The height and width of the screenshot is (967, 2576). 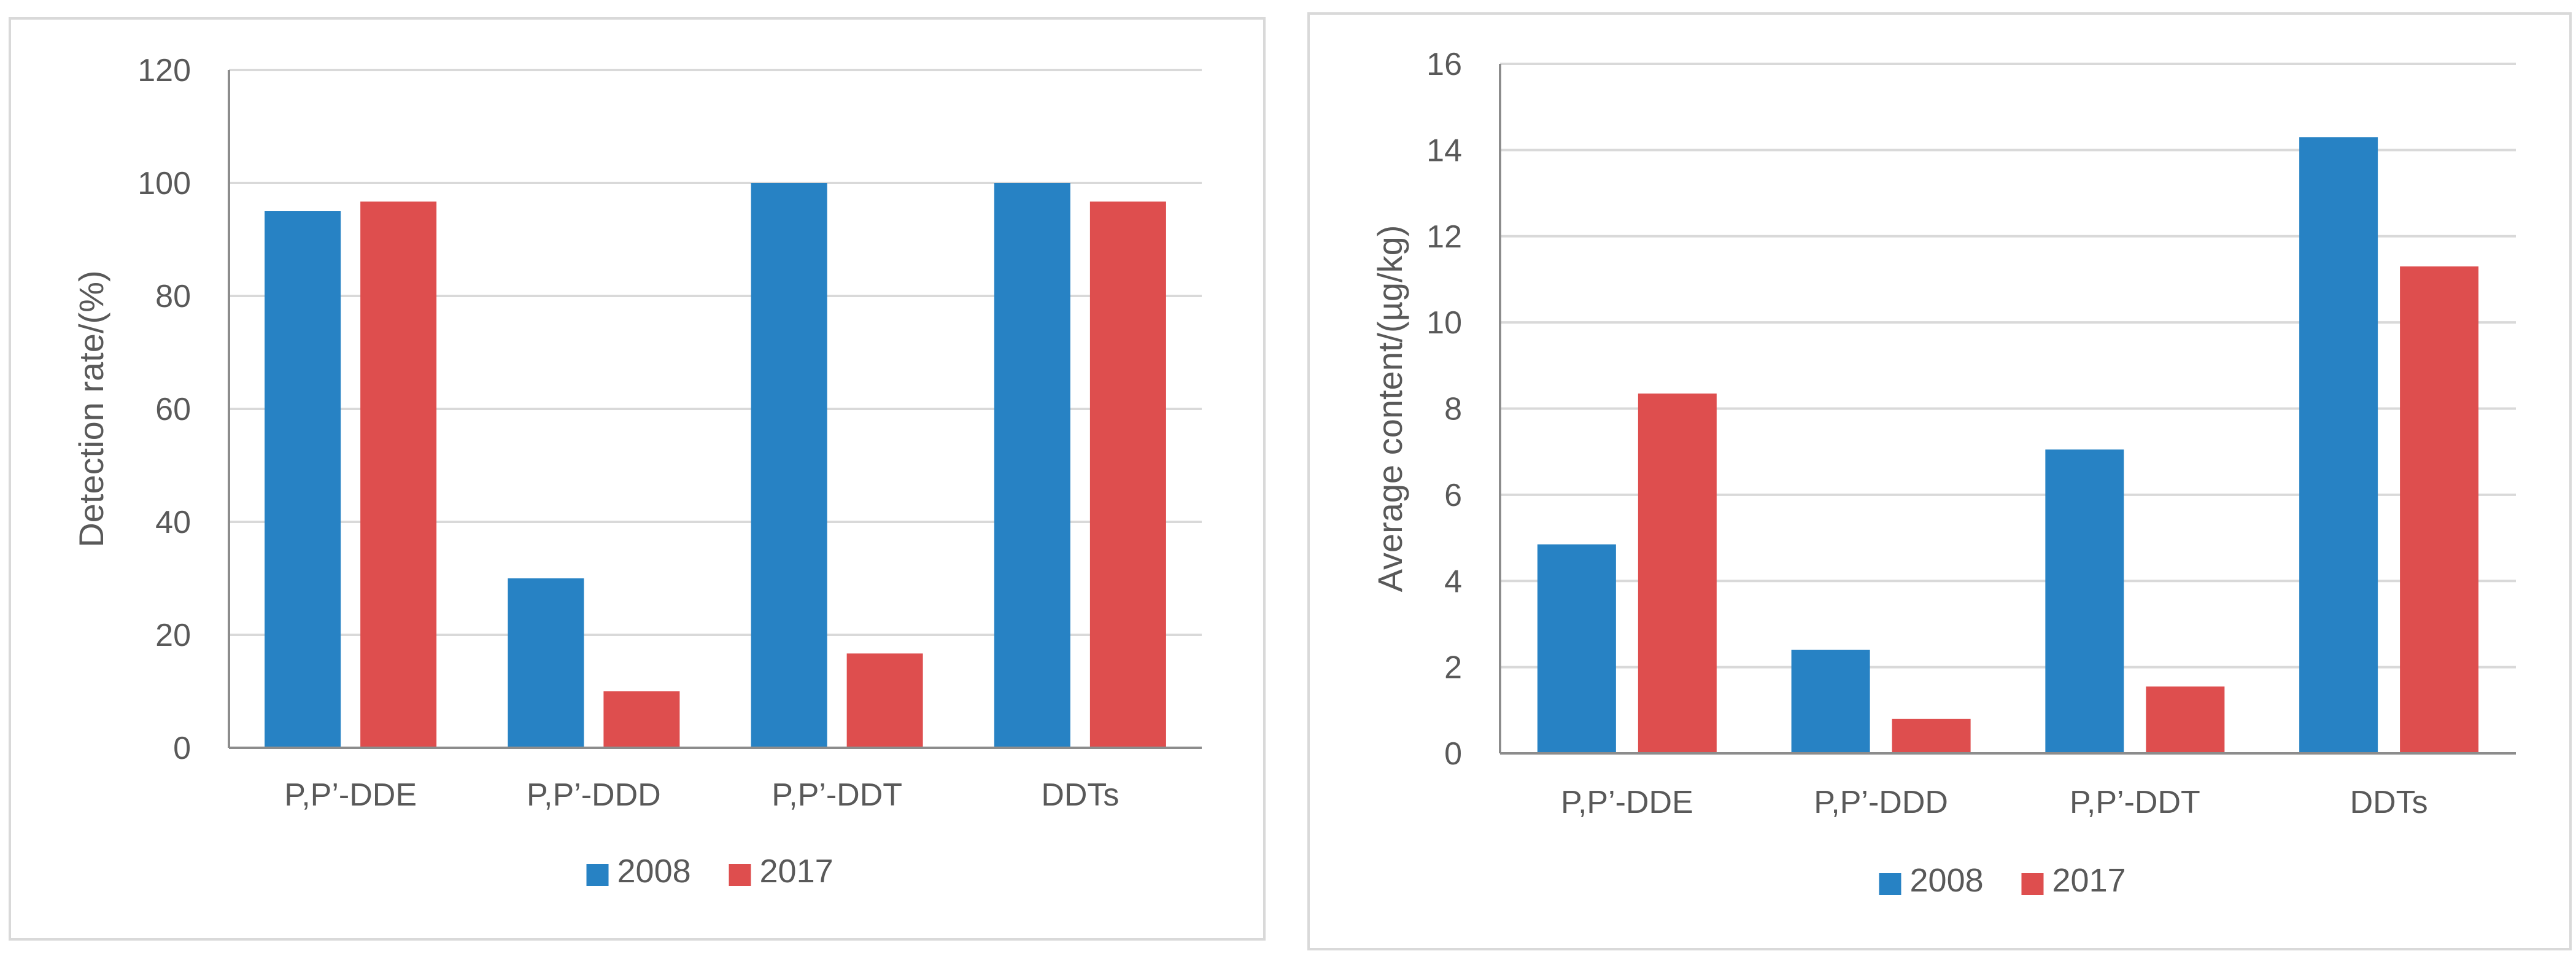 What do you see at coordinates (1444, 323) in the screenshot?
I see `y-tick-label: 10` at bounding box center [1444, 323].